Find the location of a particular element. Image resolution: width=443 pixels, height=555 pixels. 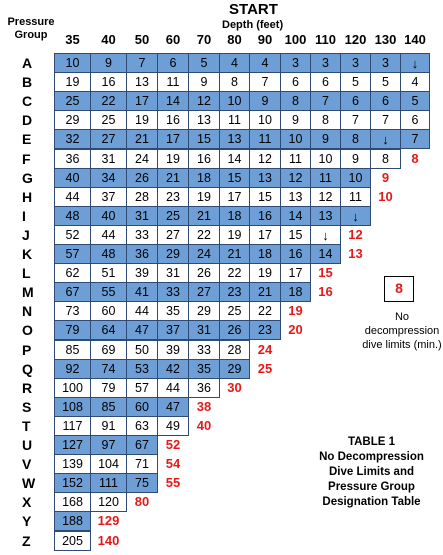

ndl-cell: 30 is located at coordinates (234, 387).